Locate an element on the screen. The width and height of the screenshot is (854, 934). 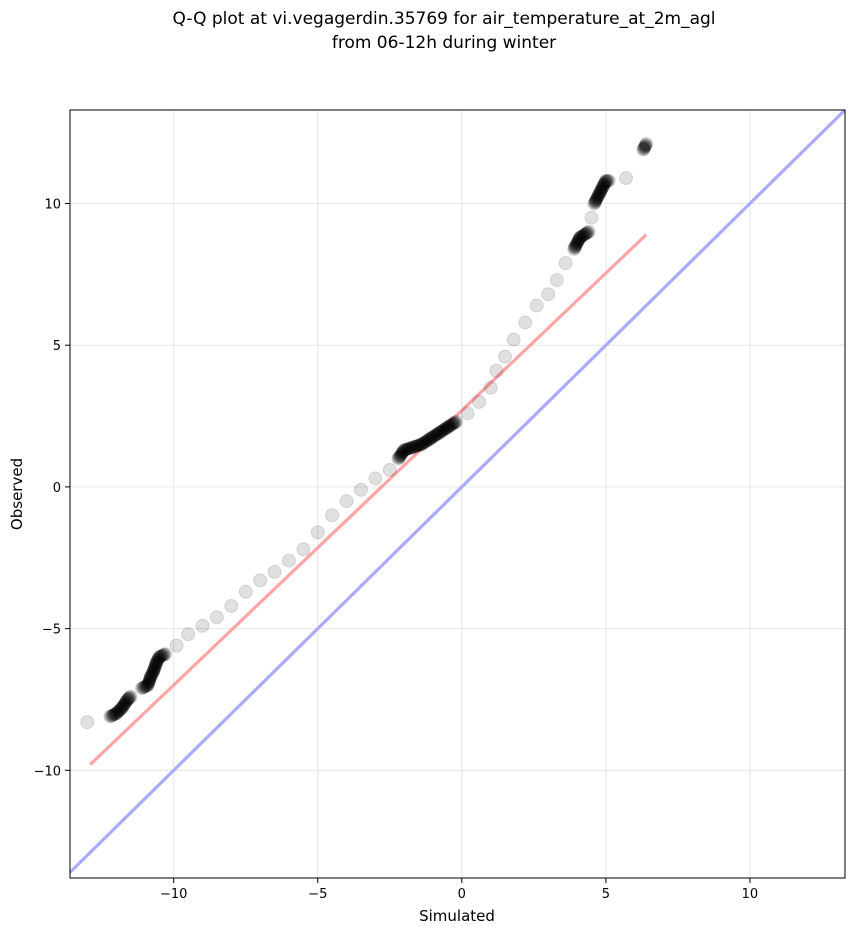
y-tick-label: −5 is located at coordinates (51, 630).